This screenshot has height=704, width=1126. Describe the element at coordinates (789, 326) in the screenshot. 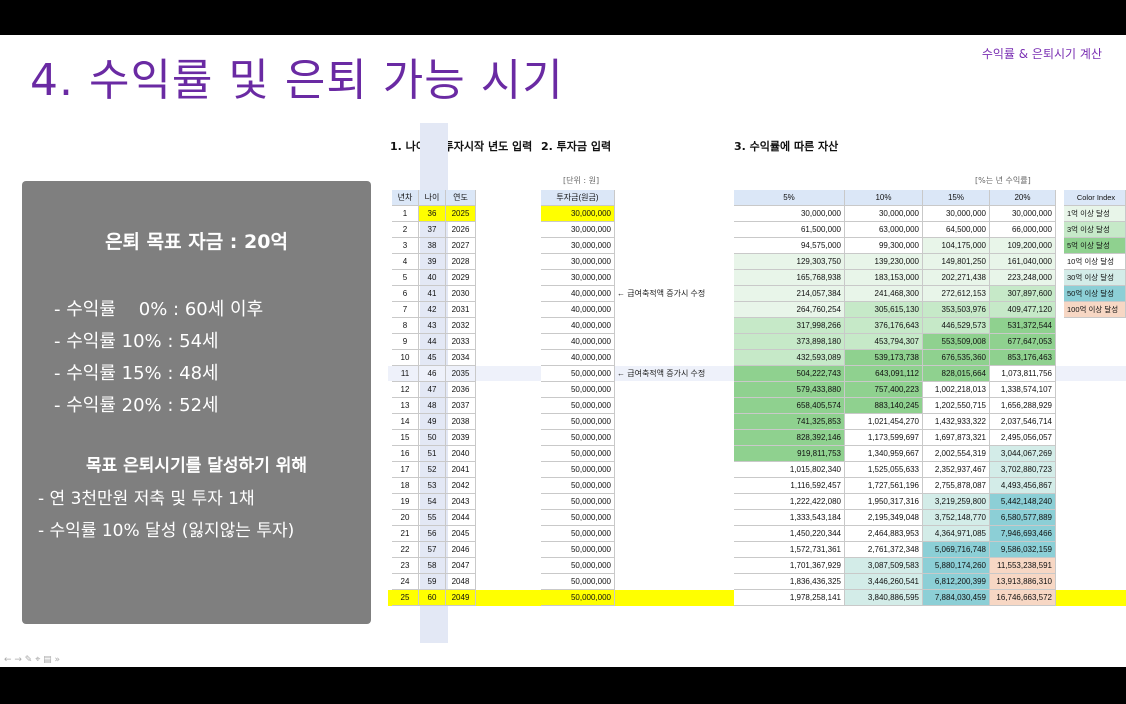

I see `table-cell: 317,998,266` at that location.